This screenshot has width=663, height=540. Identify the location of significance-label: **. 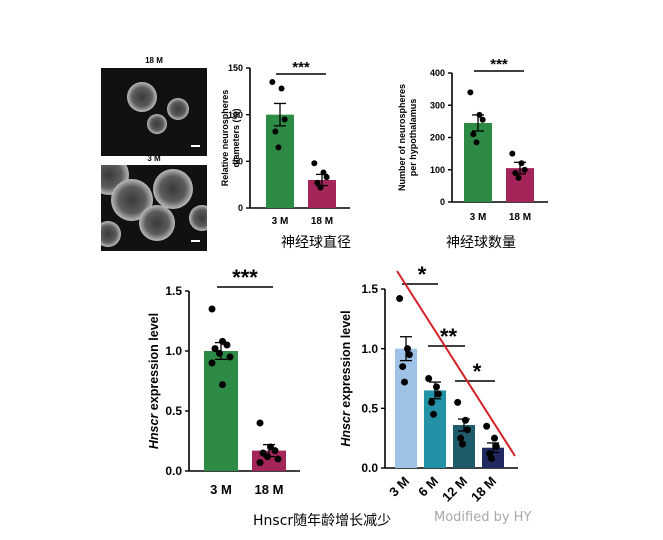
(449, 336).